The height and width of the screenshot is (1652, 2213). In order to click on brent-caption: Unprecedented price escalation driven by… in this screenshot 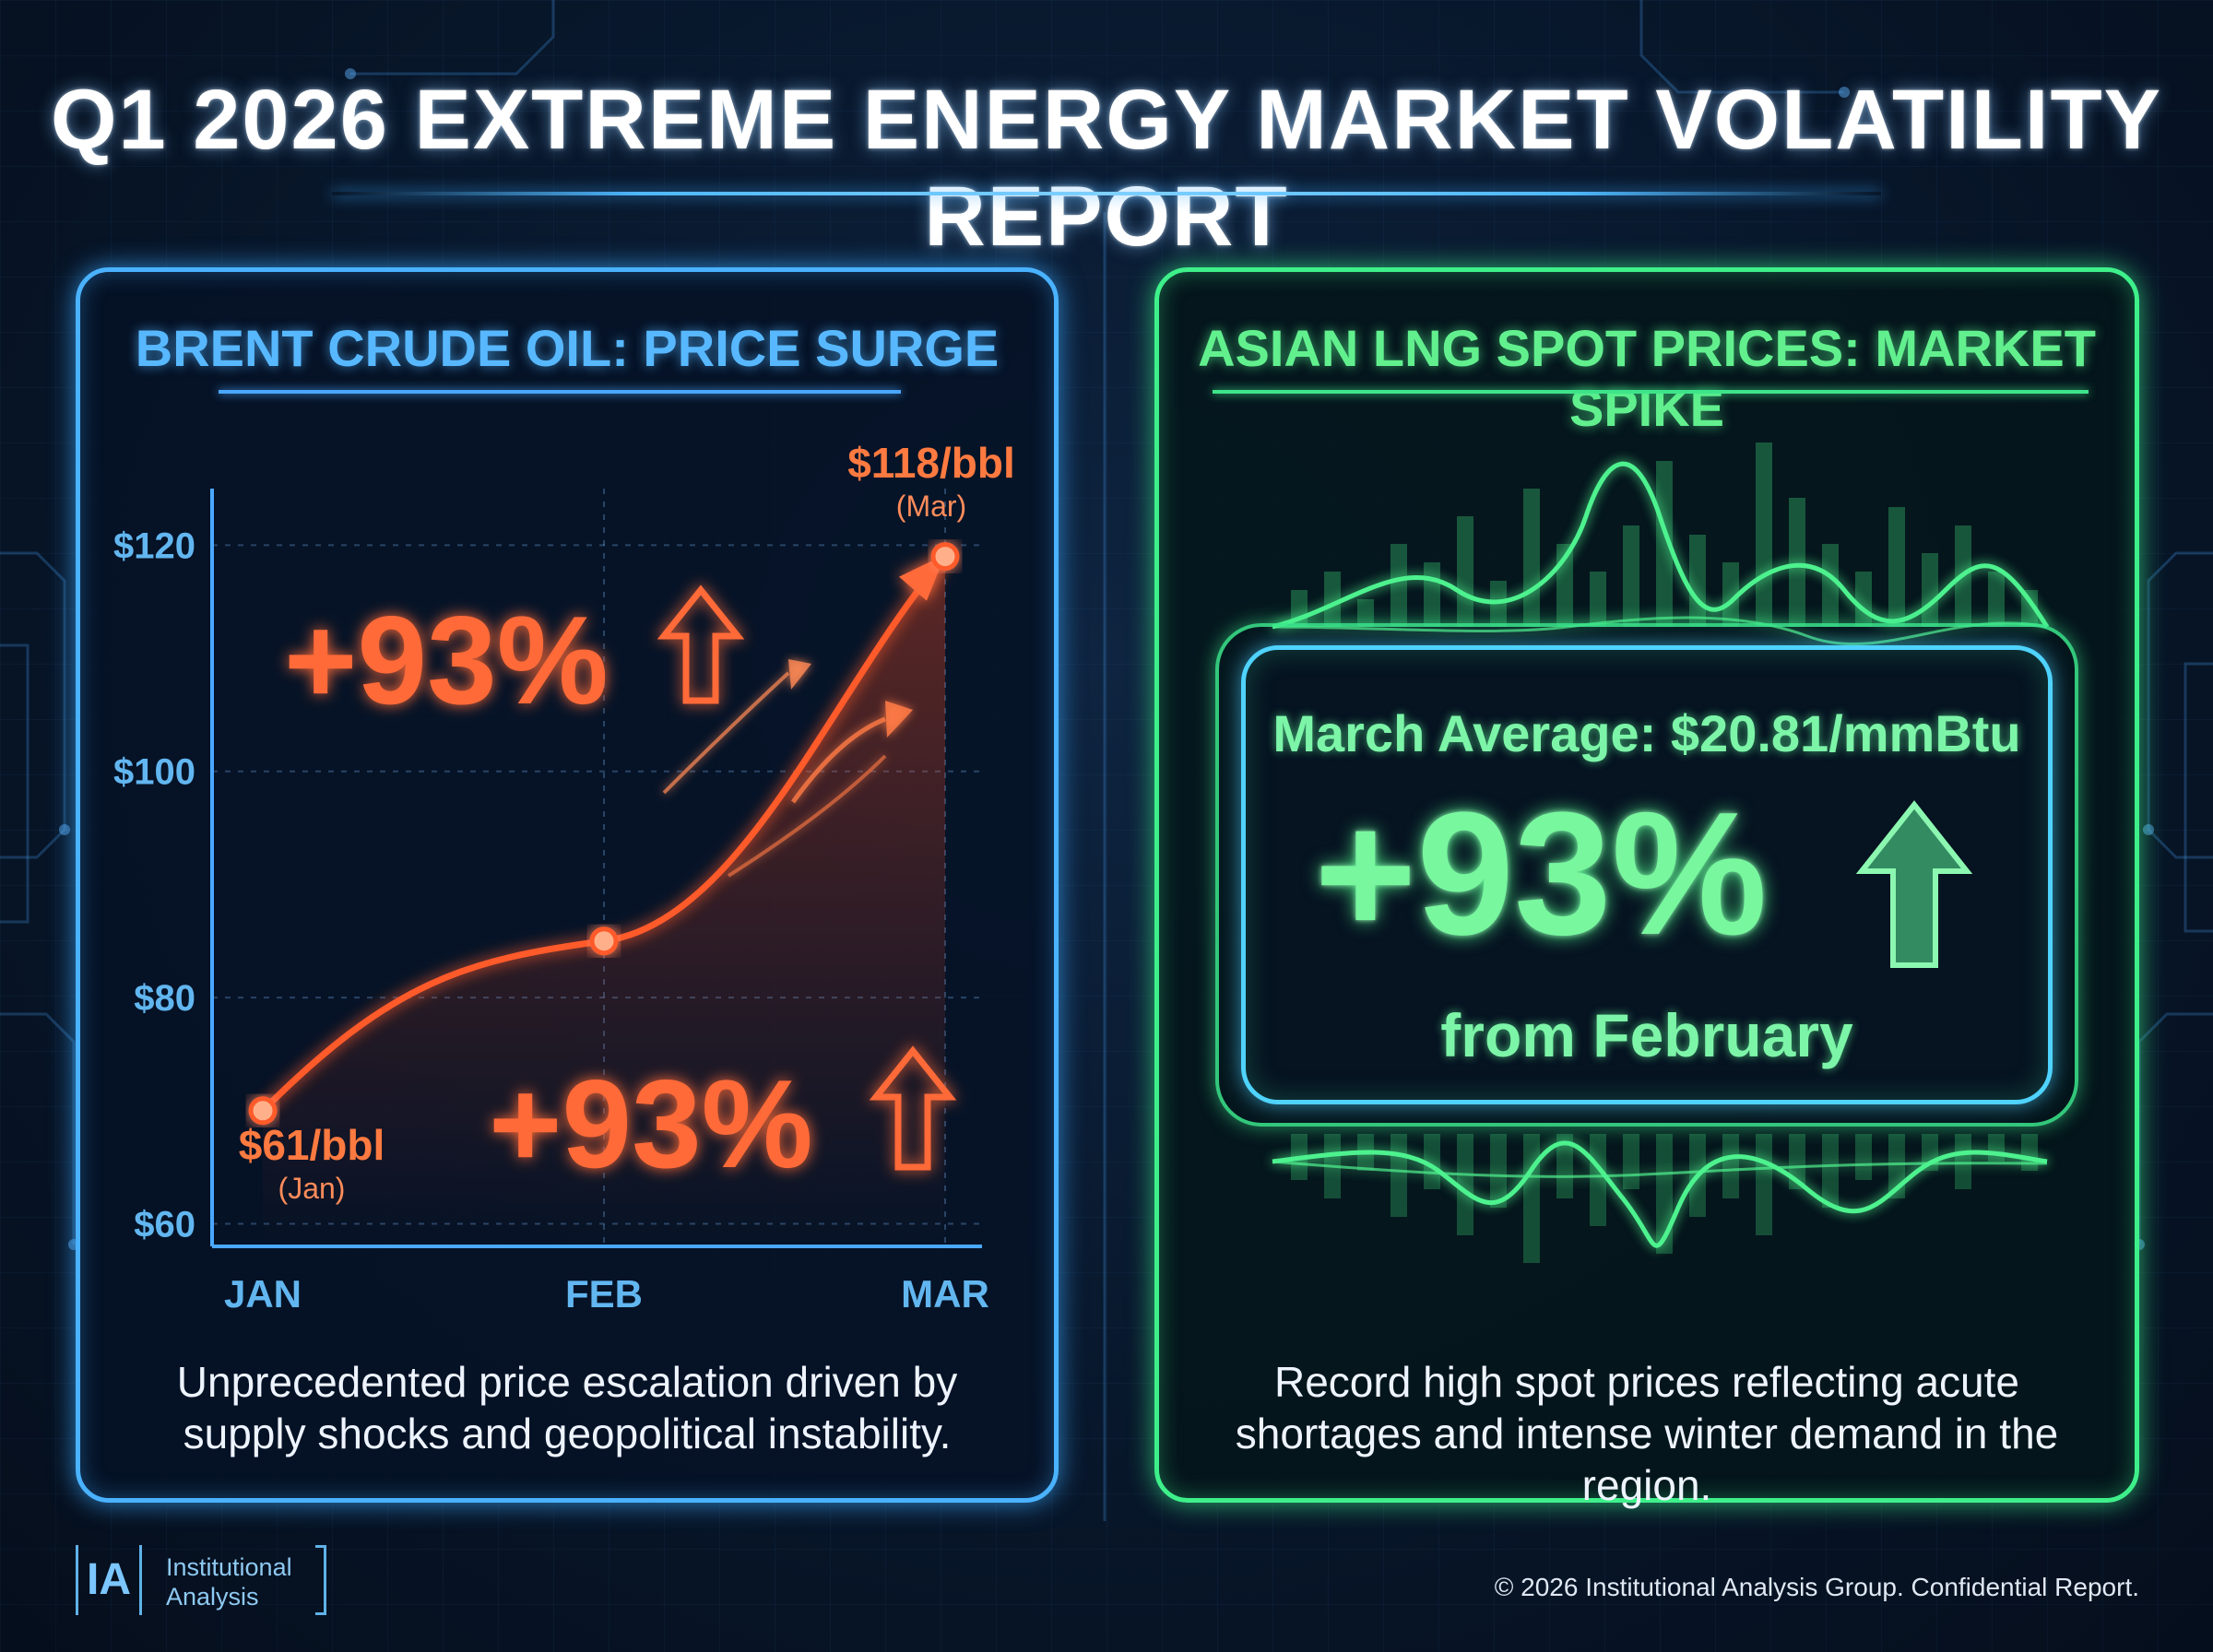, I will do `click(567, 1407)`.